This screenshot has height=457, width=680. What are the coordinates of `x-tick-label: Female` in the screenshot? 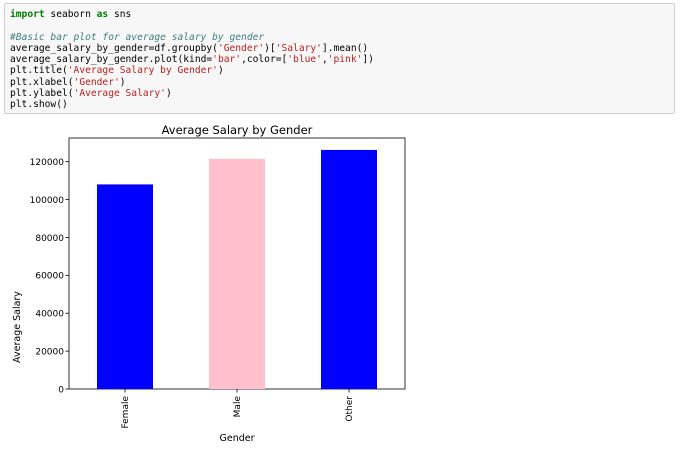 It's located at (126, 412).